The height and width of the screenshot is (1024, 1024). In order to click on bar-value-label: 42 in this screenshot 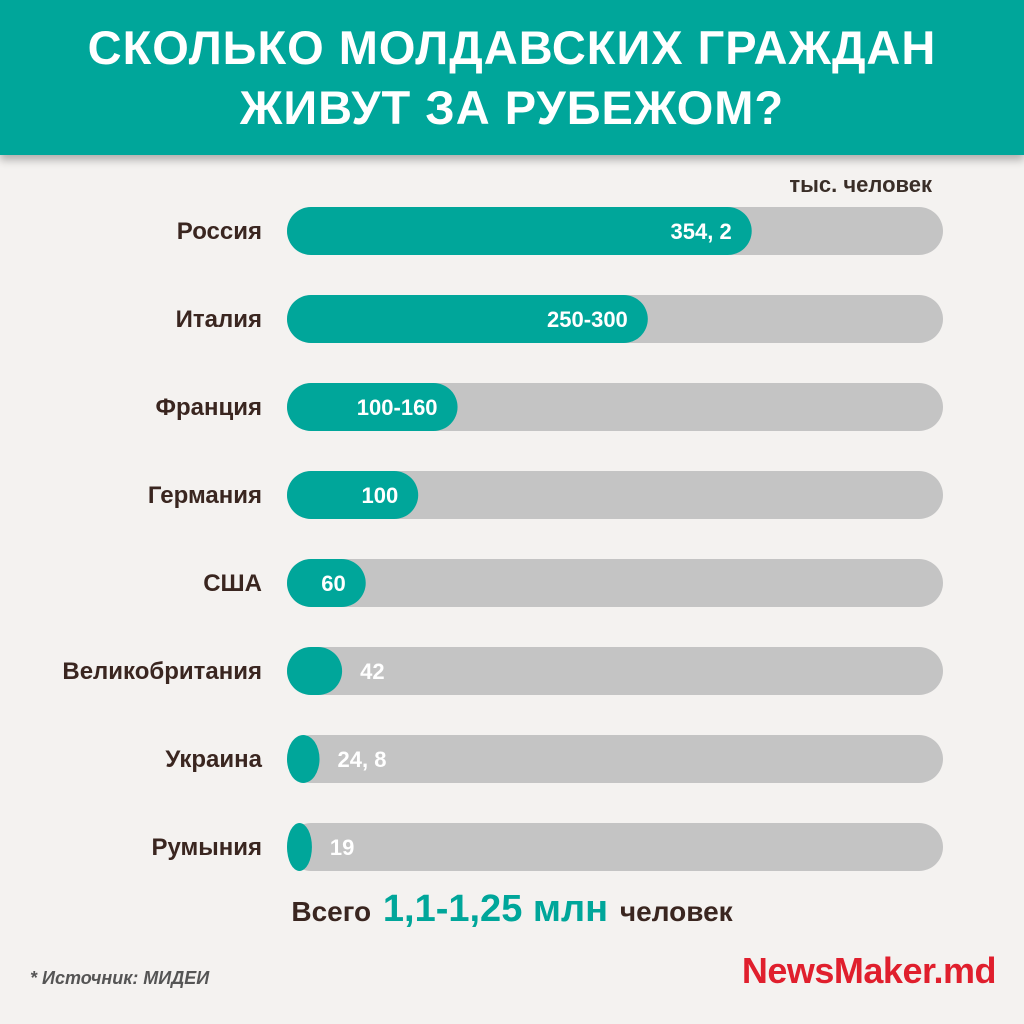, I will do `click(372, 671)`.